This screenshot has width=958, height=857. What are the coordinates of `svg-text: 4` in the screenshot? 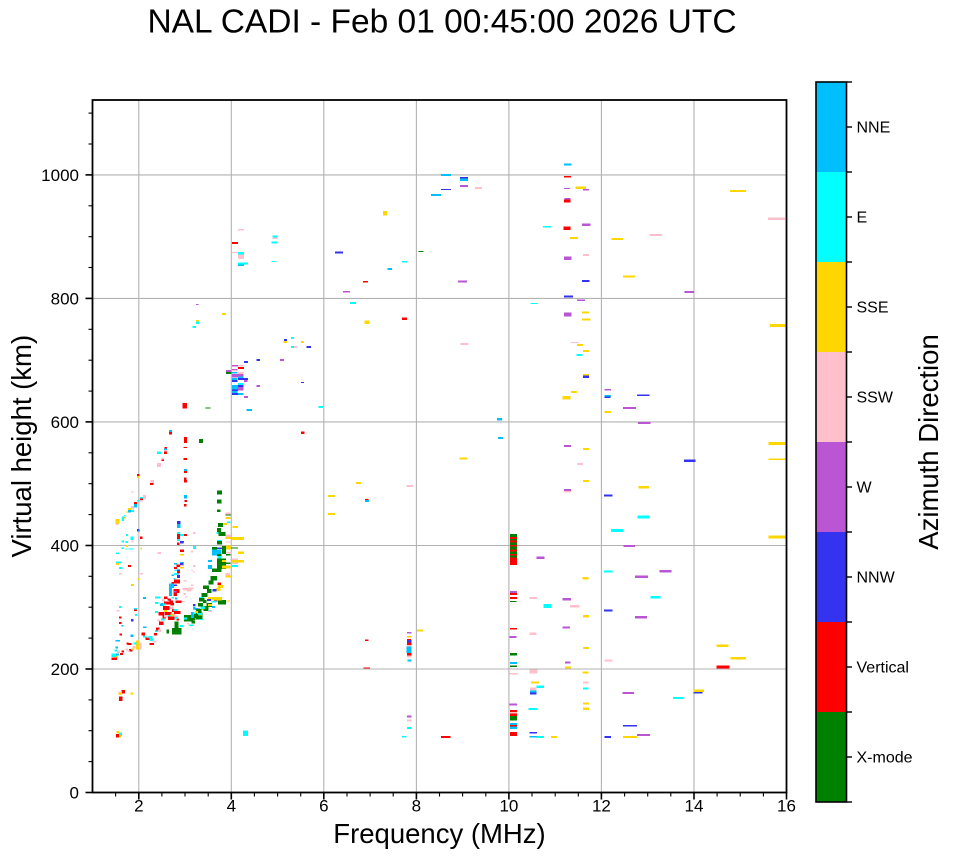 It's located at (231, 806).